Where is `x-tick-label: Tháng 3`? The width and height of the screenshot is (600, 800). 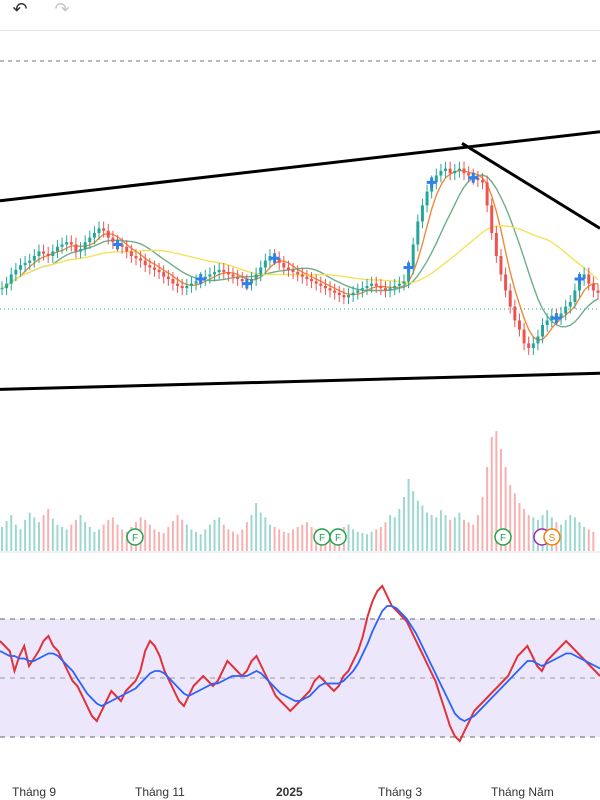
x-tick-label: Tháng 3 is located at coordinates (400, 792).